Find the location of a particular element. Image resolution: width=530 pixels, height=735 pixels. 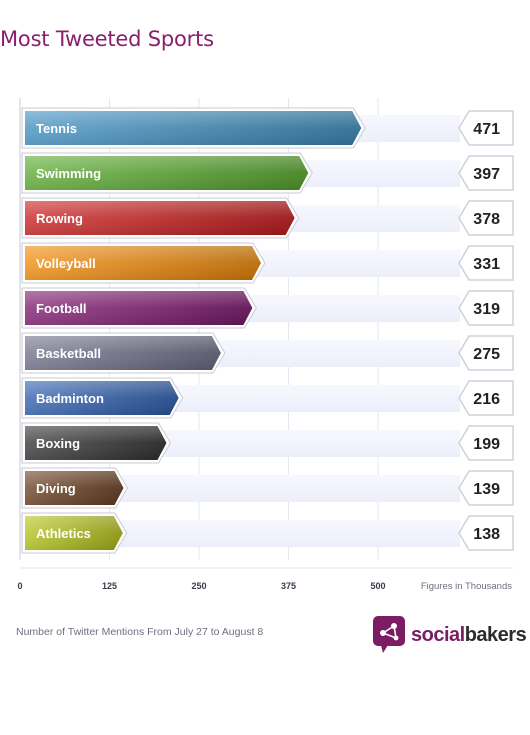

chat-bubble-icon is located at coordinates (389, 634).